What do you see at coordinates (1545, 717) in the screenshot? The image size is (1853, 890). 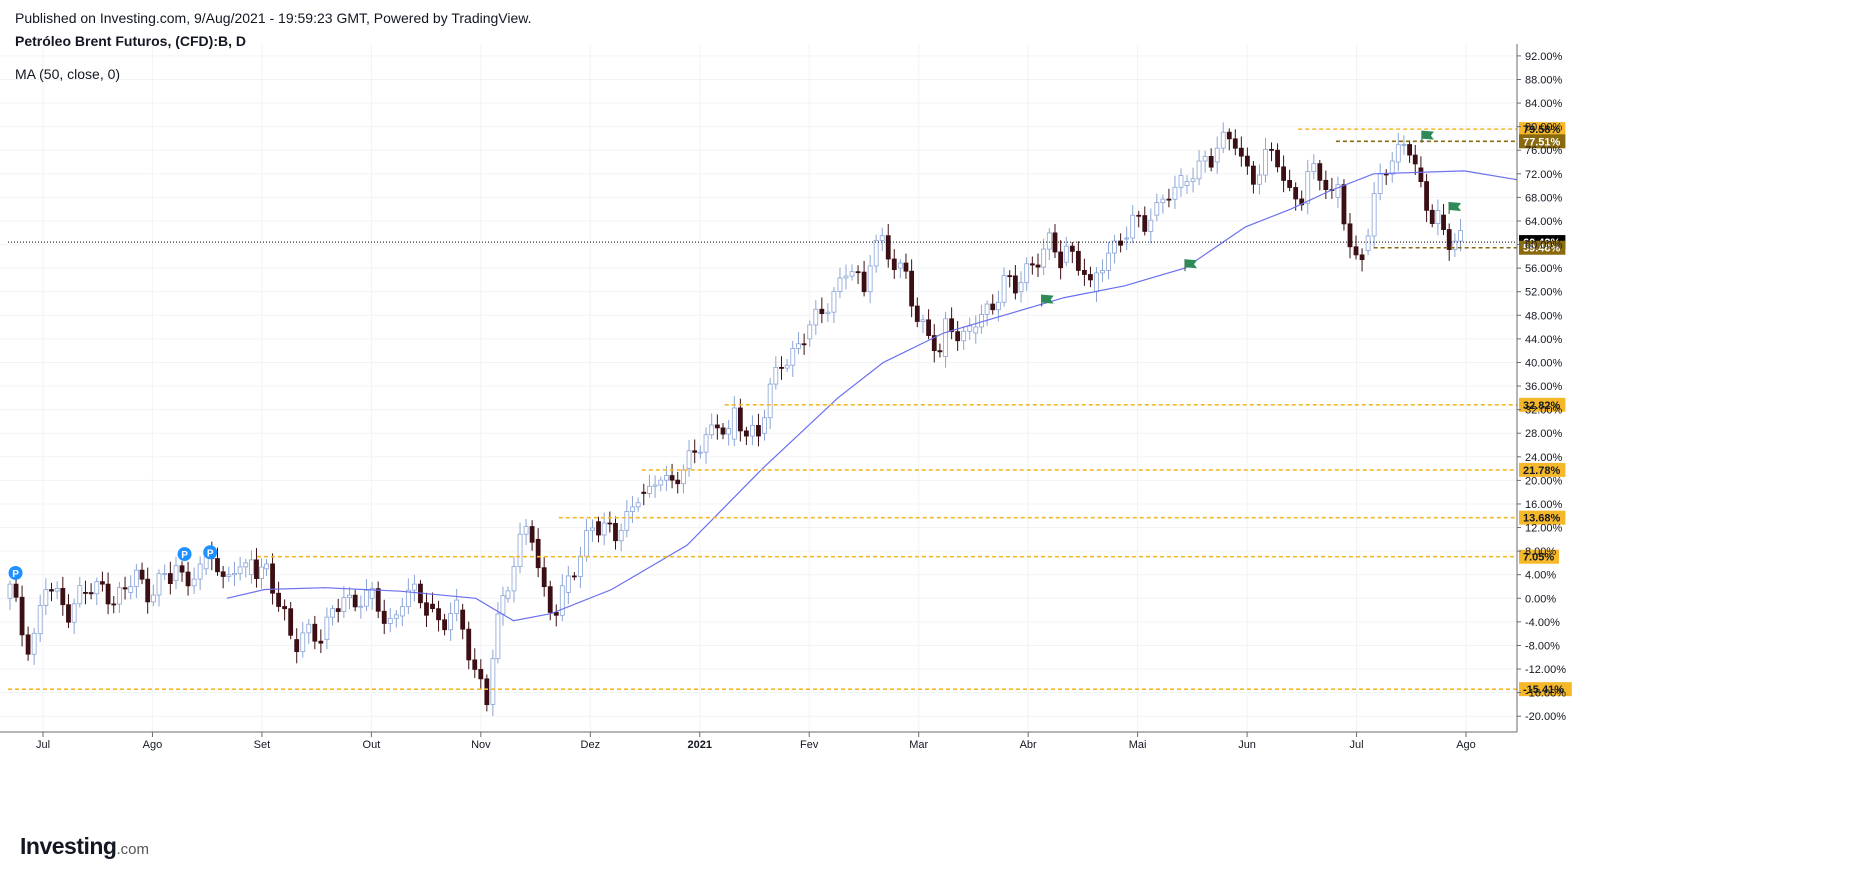 I see `y-tick-label: -20.00%` at bounding box center [1545, 717].